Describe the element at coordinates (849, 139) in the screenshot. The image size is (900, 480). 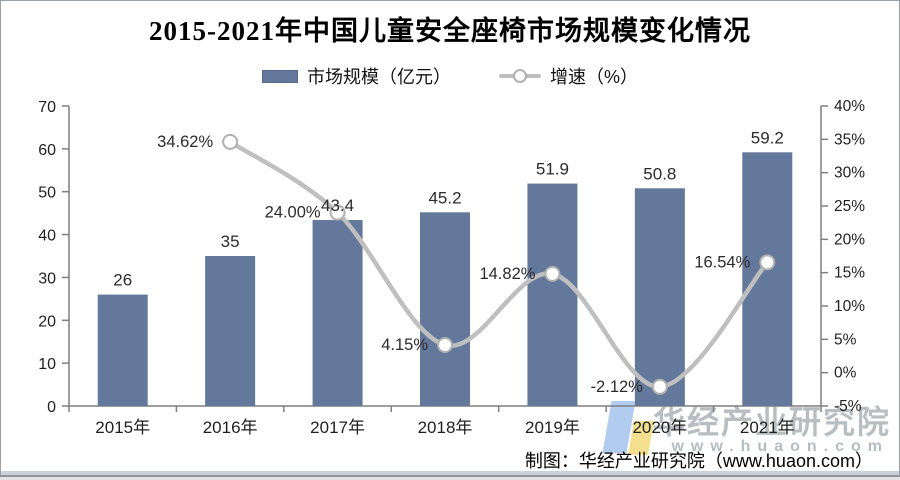
I see `right-axis-tick-label: 35%` at that location.